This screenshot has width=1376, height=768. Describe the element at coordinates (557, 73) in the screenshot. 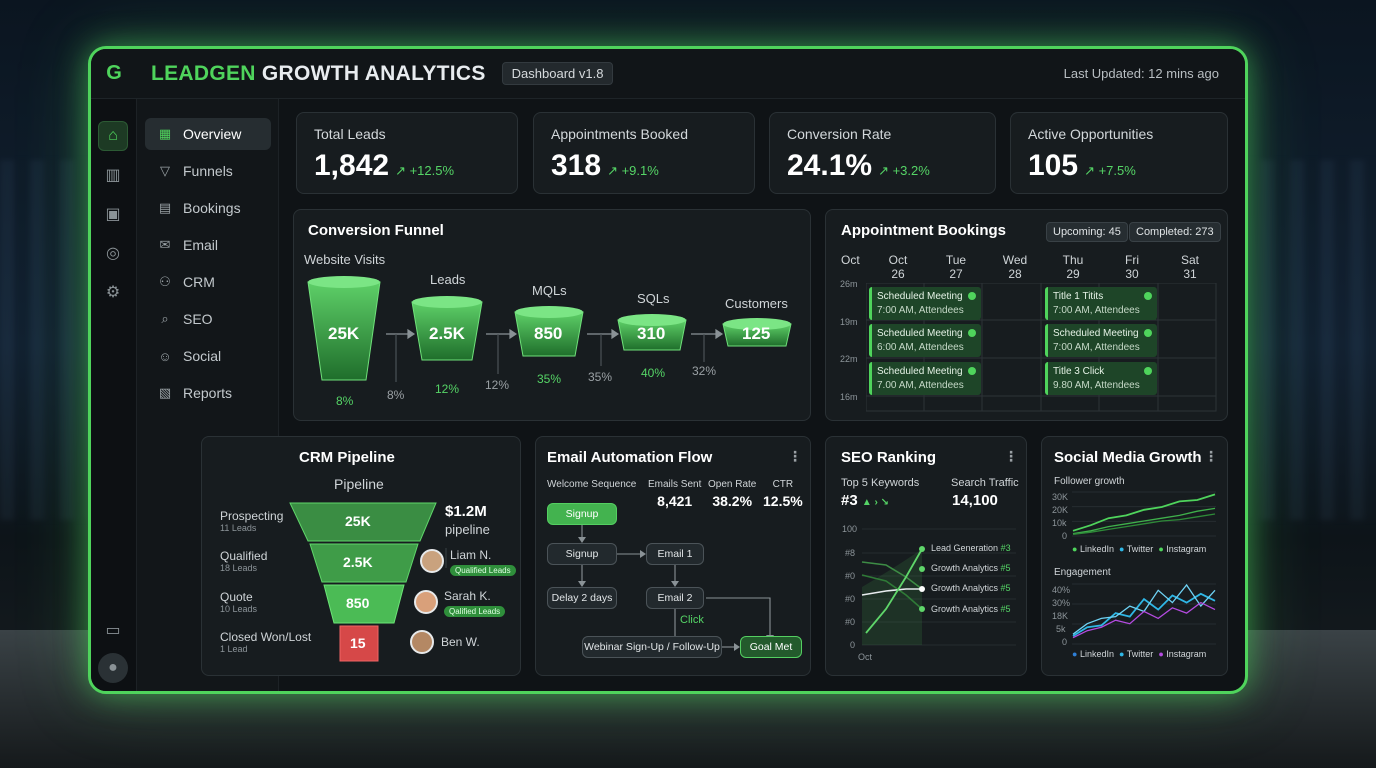

I see `version-badge: Dashboard v1.8` at that location.